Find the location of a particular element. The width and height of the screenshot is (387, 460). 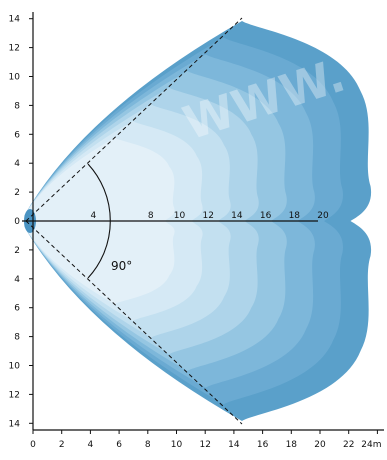

center-line-labels: 4 8 10 12 14 16 18 20 is located at coordinates (210, 216).